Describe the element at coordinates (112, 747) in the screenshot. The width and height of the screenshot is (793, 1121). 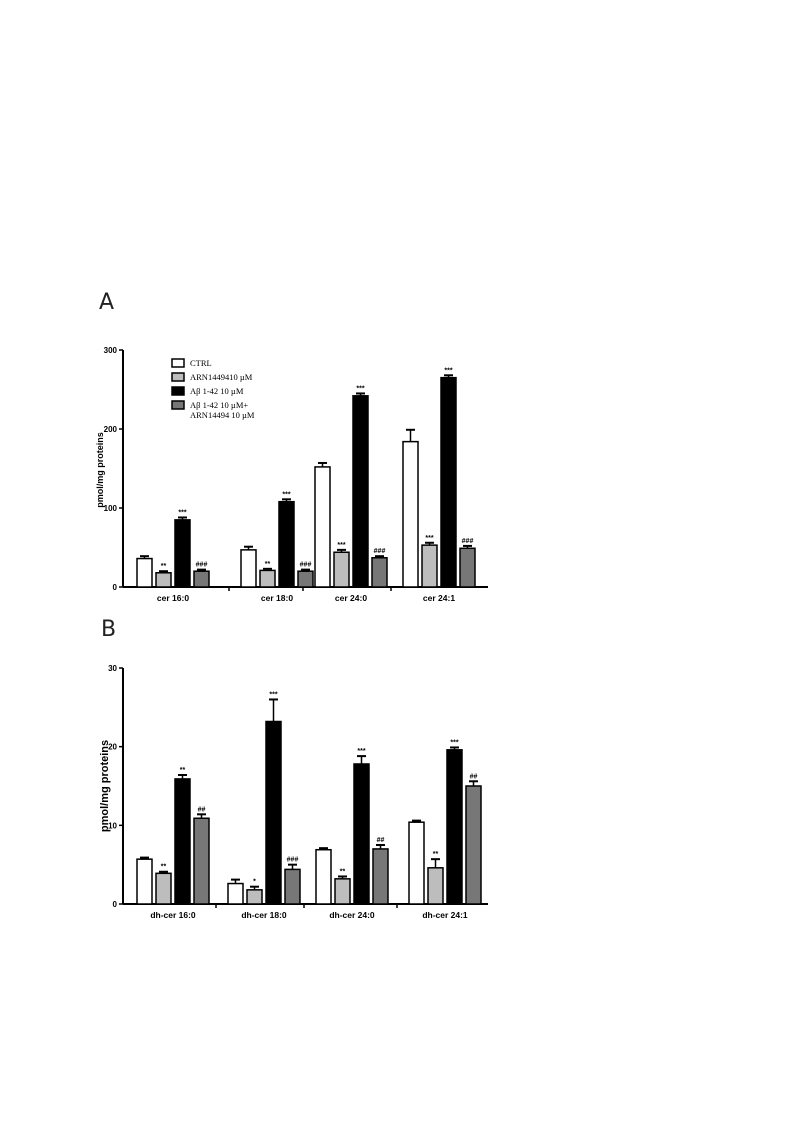
I see `chart-1-y-tick-label: 20` at that location.